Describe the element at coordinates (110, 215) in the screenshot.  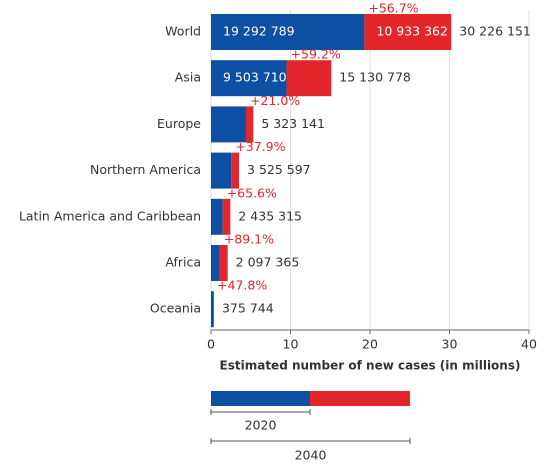
I see `category-label: Latin America and Caribbean` at that location.